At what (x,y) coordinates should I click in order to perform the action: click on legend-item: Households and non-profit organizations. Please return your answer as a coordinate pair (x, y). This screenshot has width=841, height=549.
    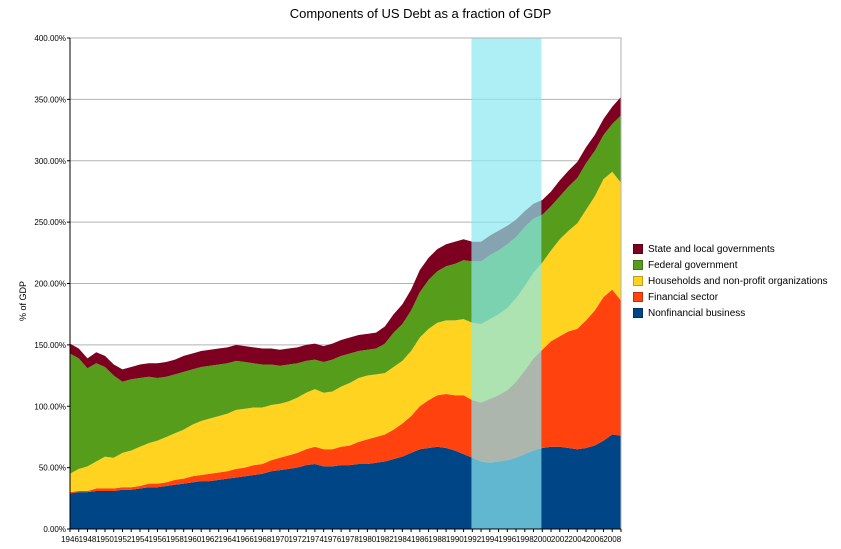
    Looking at the image, I should click on (730, 281).